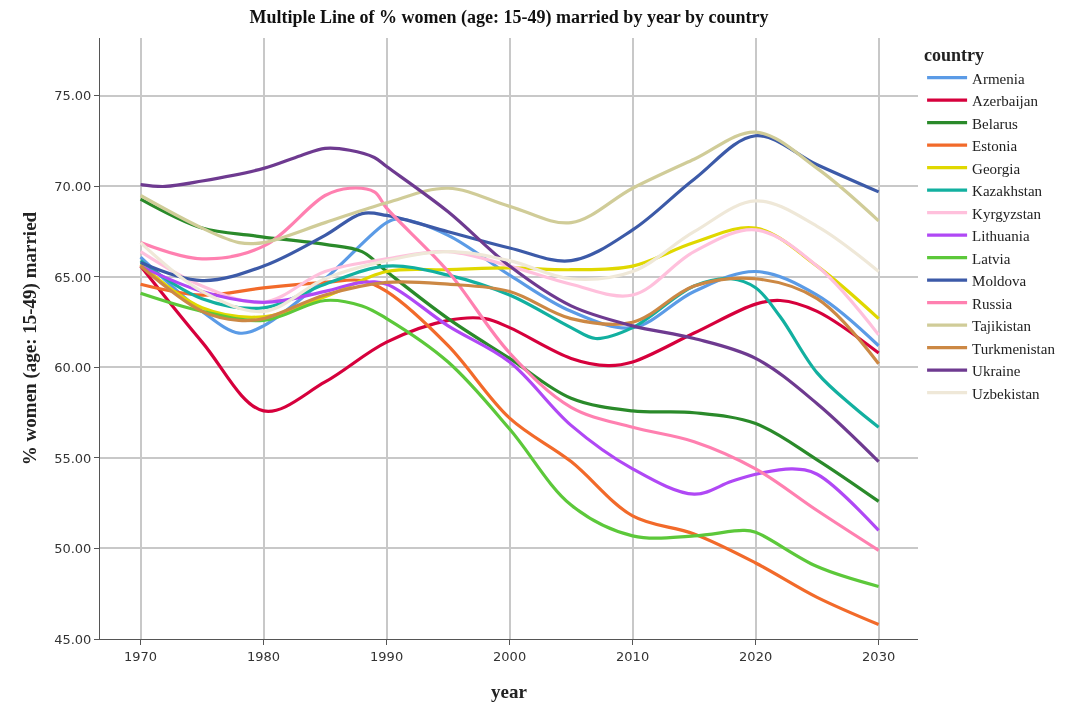 This screenshot has width=1073, height=711. I want to click on legend-label: Armenia, so click(998, 78).